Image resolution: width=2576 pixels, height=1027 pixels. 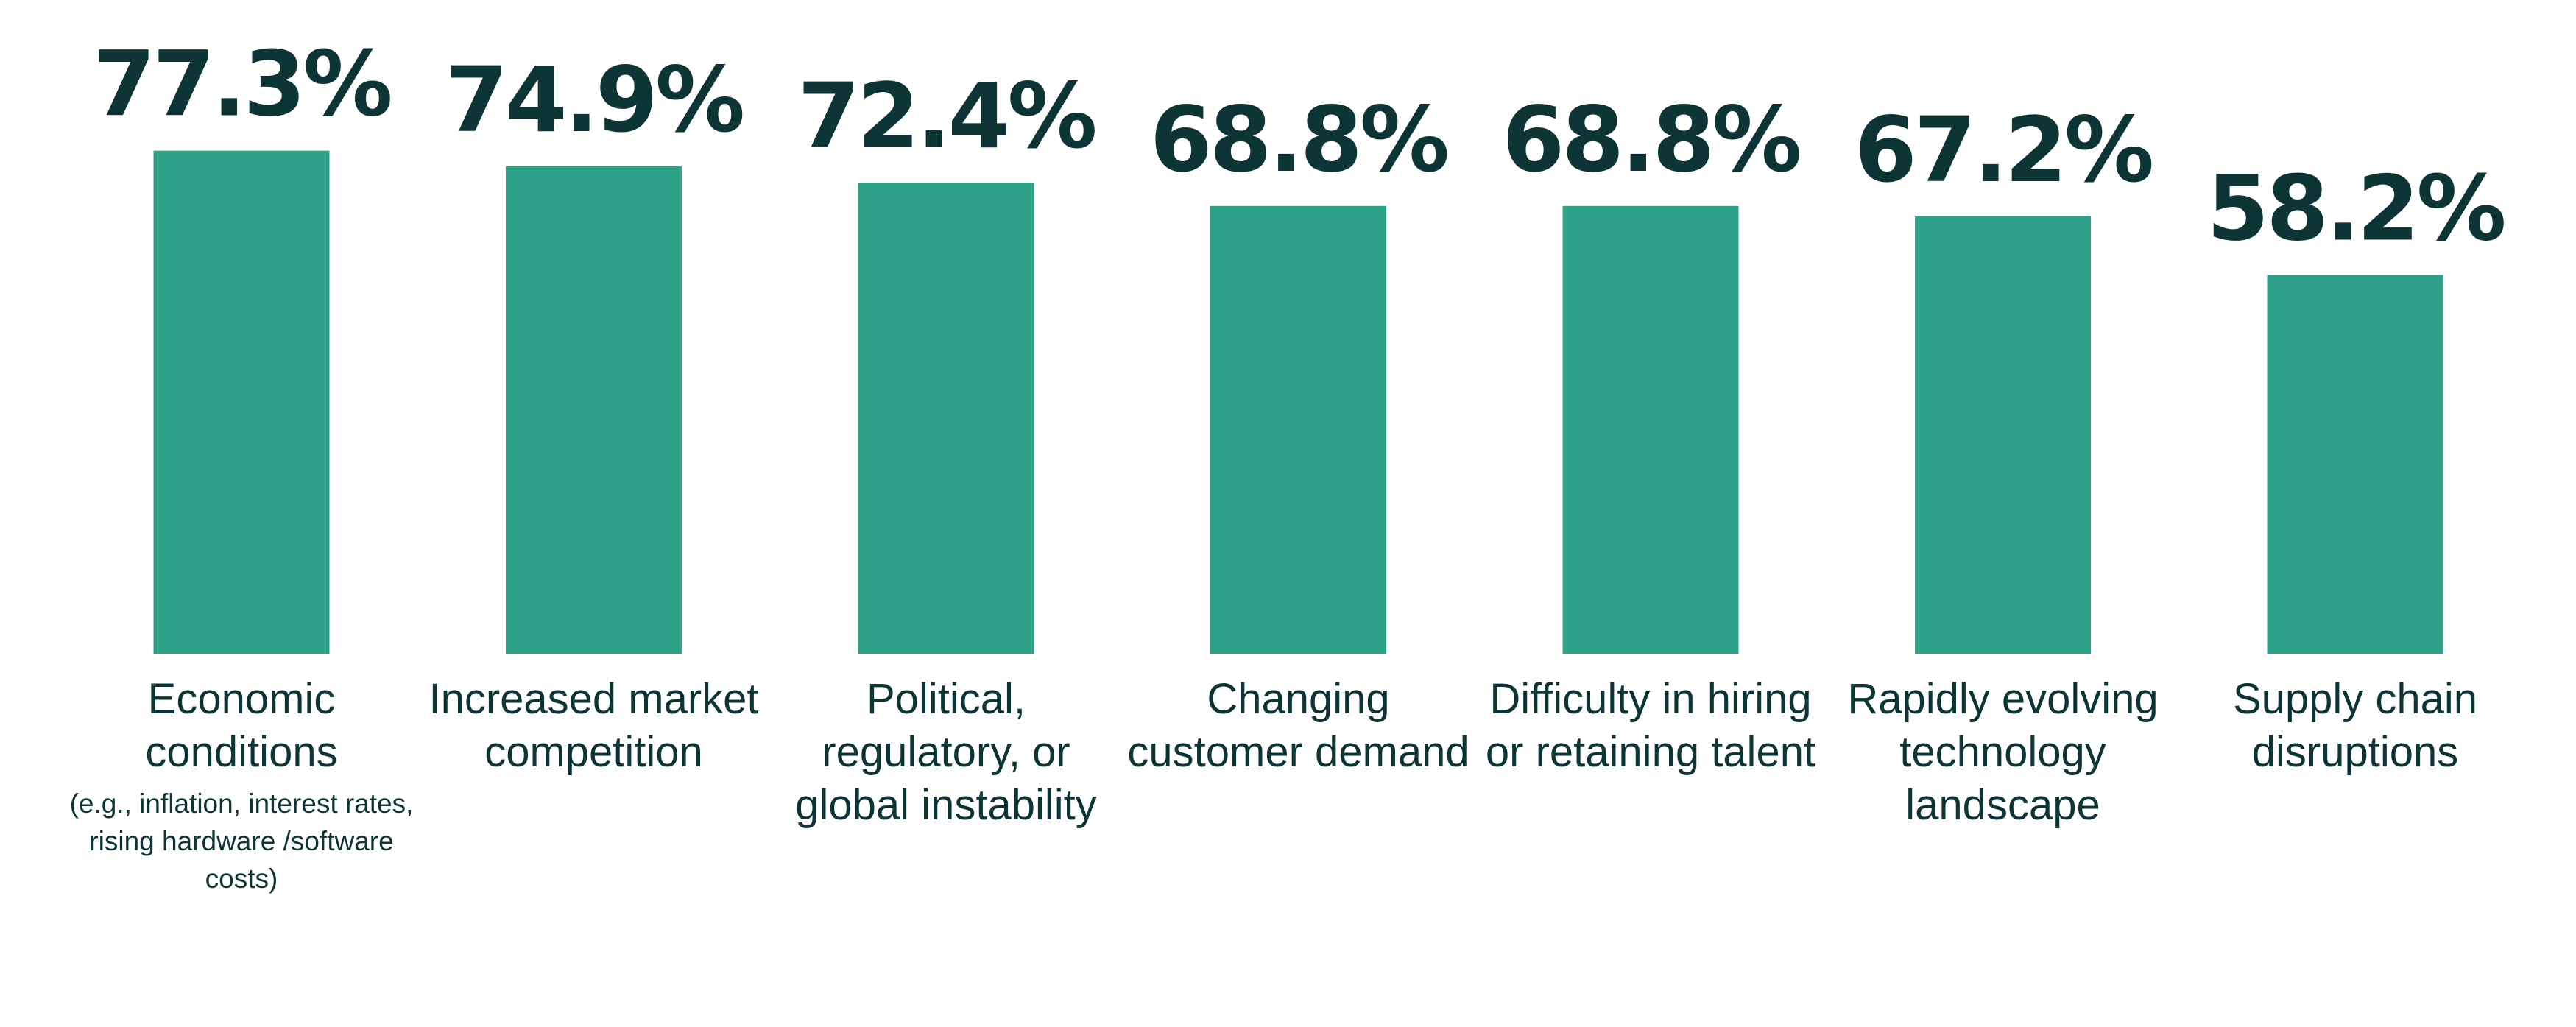 I want to click on category-name: Supply chain disruptions, so click(x=2355, y=726).